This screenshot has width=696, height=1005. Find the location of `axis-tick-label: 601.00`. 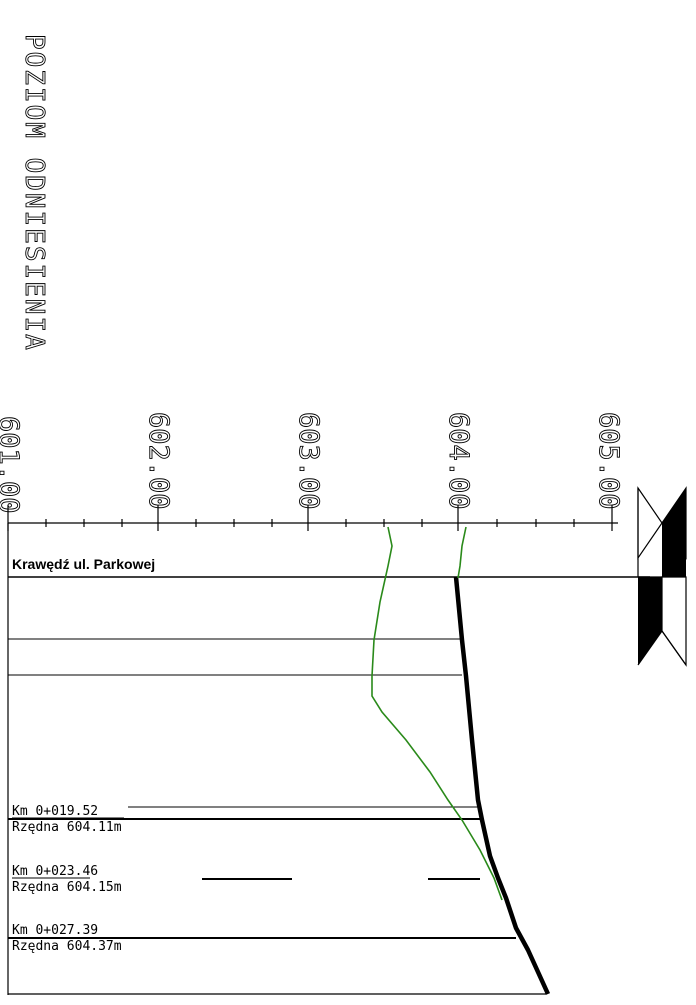

axis-tick-label: 601.00 is located at coordinates (12, 465).